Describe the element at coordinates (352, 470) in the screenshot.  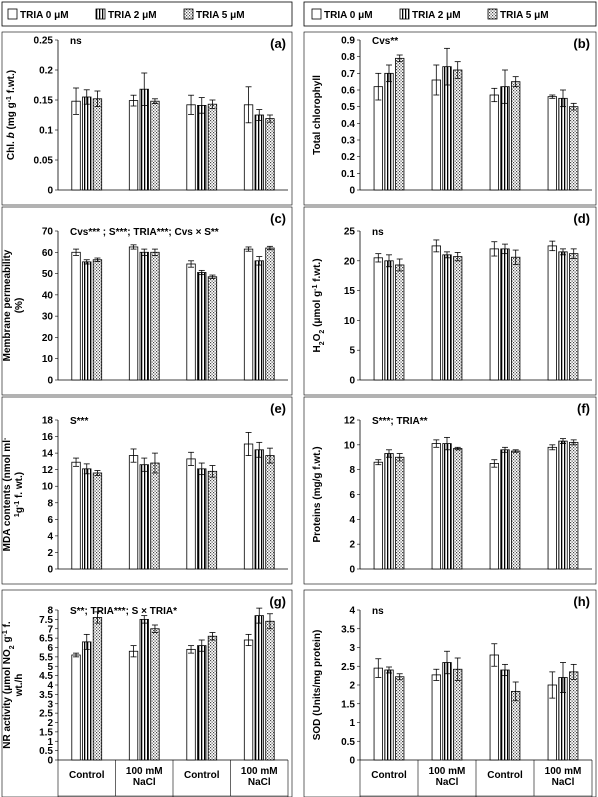
I see `y-tick-label: 8` at that location.